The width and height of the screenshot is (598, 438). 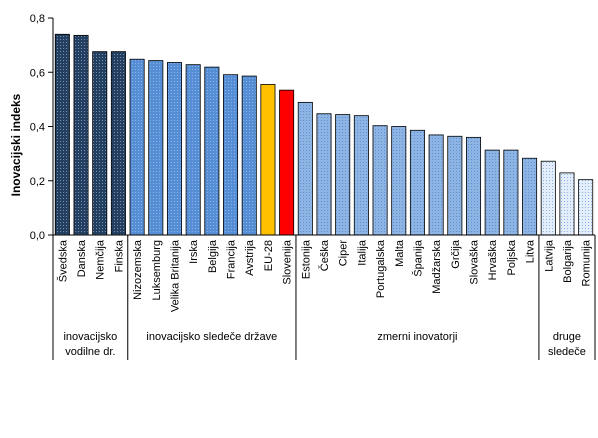 I want to click on category-label: Danska, so click(x=82, y=258).